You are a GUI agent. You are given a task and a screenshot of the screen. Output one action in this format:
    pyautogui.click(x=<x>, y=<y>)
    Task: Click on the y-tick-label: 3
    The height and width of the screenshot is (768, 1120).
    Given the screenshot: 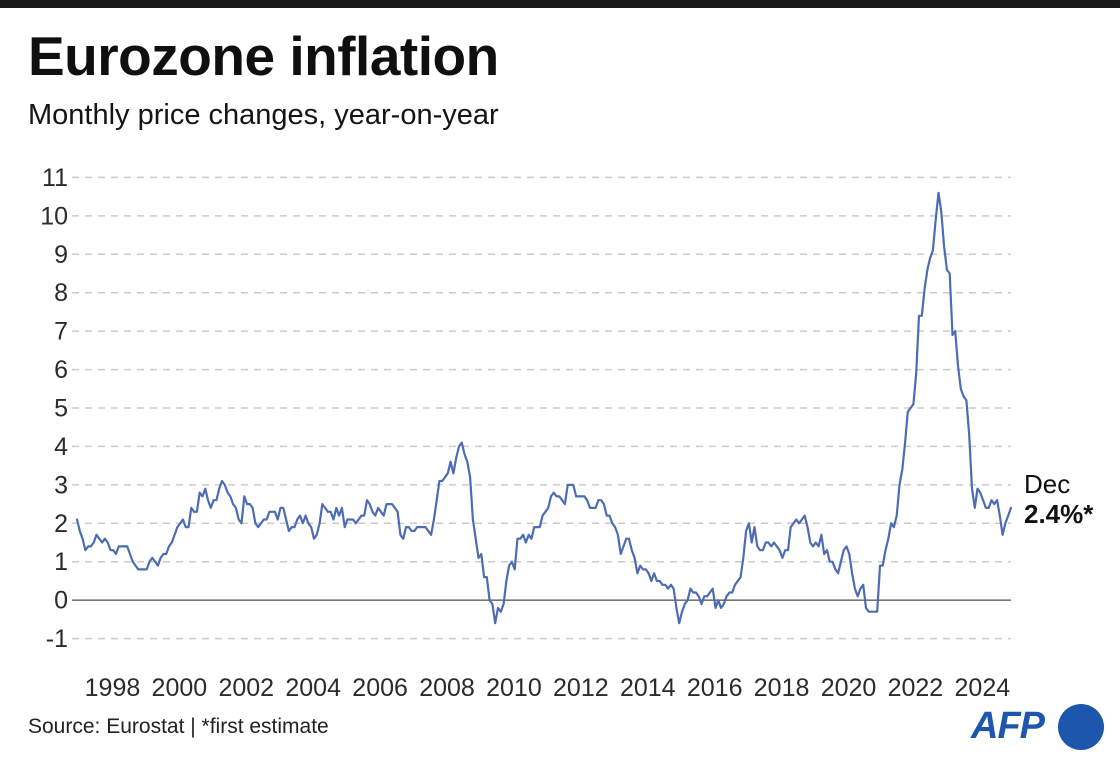 What is the action you would take?
    pyautogui.click(x=61, y=485)
    